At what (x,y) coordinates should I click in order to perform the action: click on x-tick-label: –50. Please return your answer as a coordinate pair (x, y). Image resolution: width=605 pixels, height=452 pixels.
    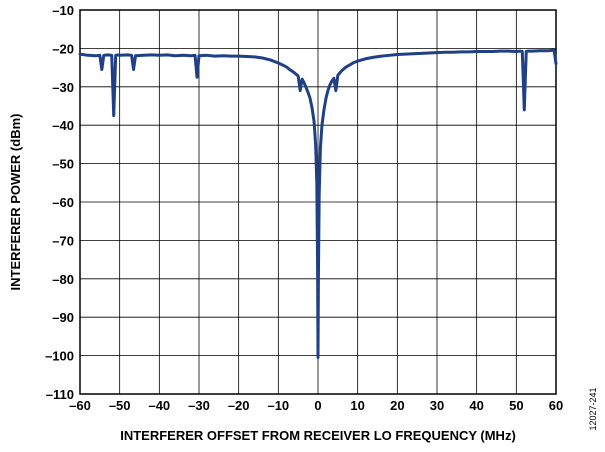
    Looking at the image, I should click on (120, 405).